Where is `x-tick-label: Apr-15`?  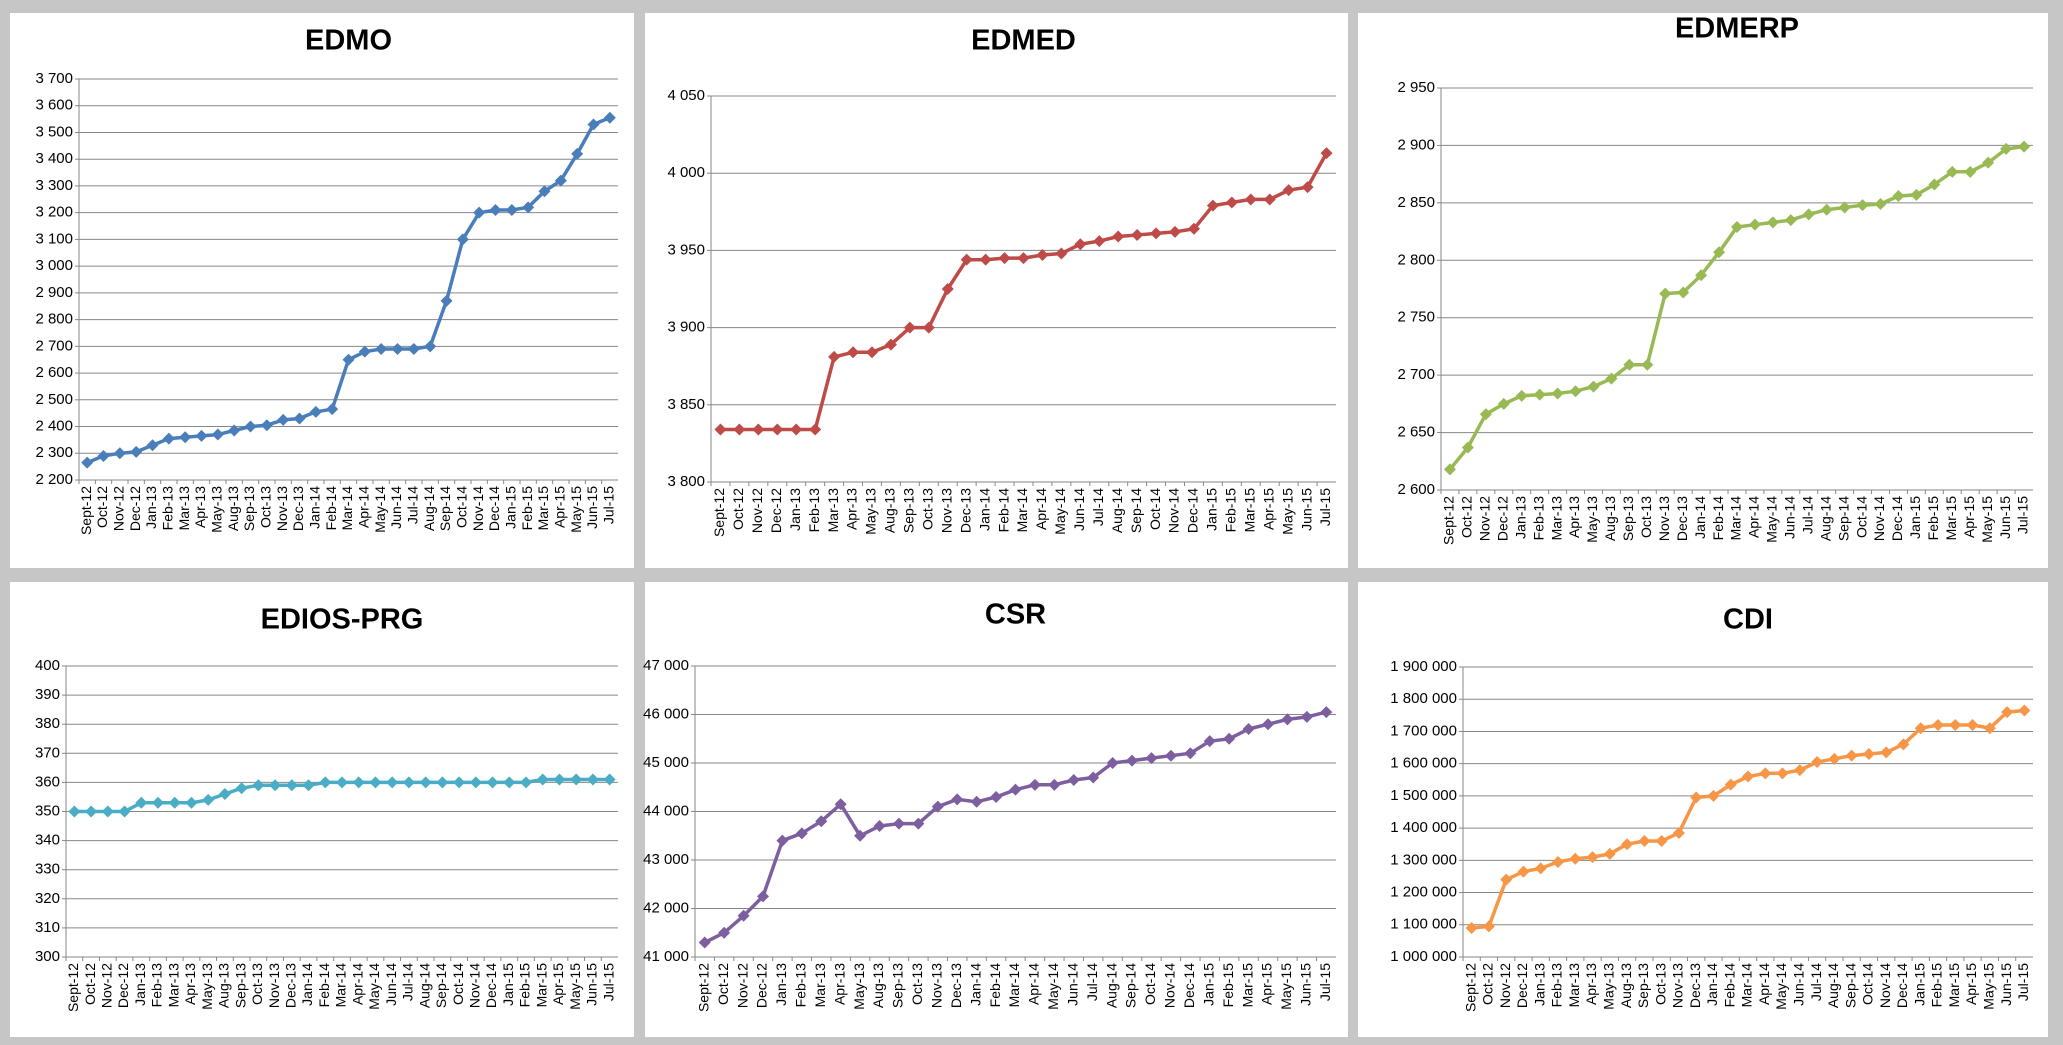
x-tick-label: Apr-15 is located at coordinates (1267, 984).